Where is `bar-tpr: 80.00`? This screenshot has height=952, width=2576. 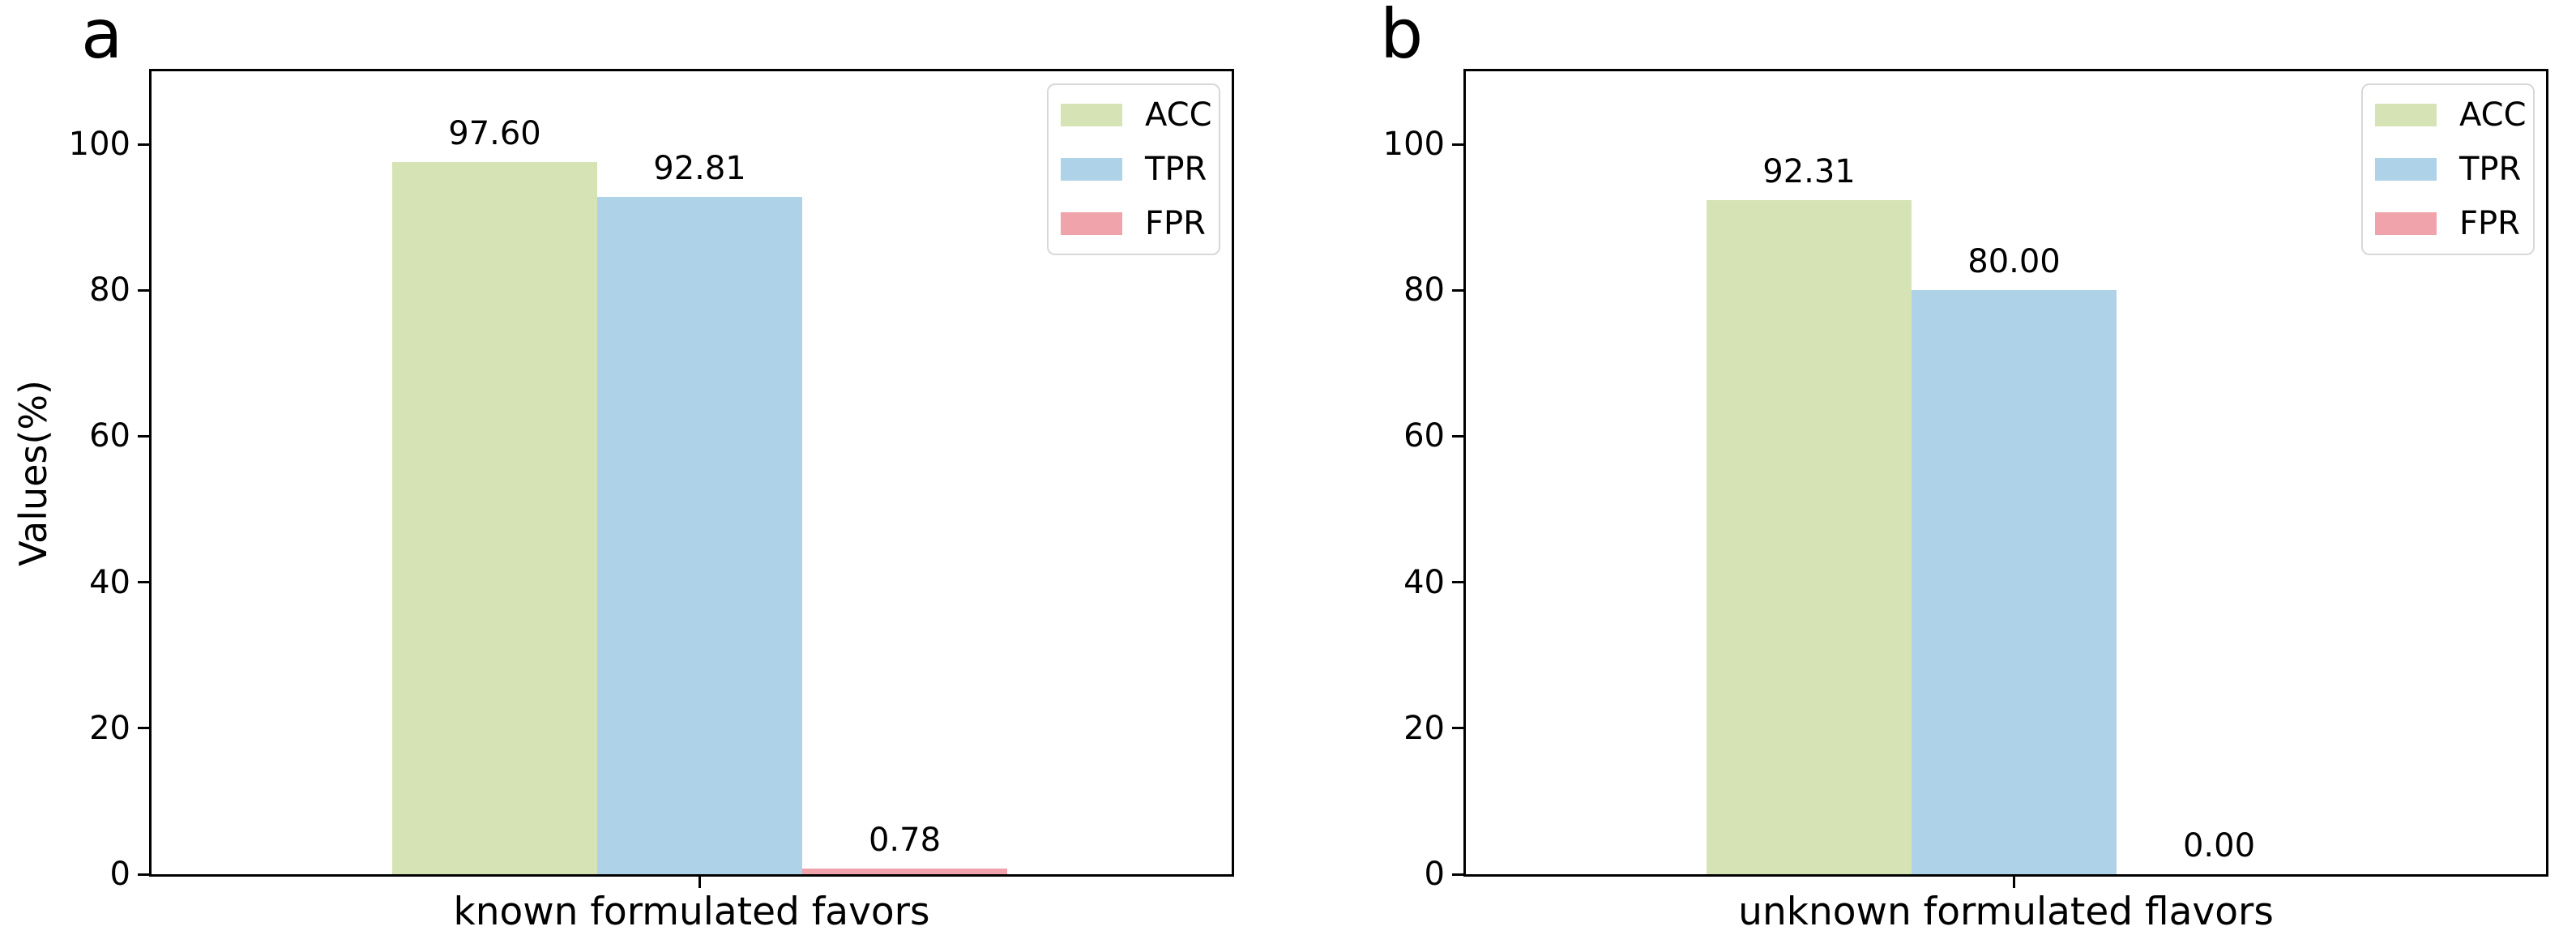 bar-tpr: 80.00 is located at coordinates (2014, 558).